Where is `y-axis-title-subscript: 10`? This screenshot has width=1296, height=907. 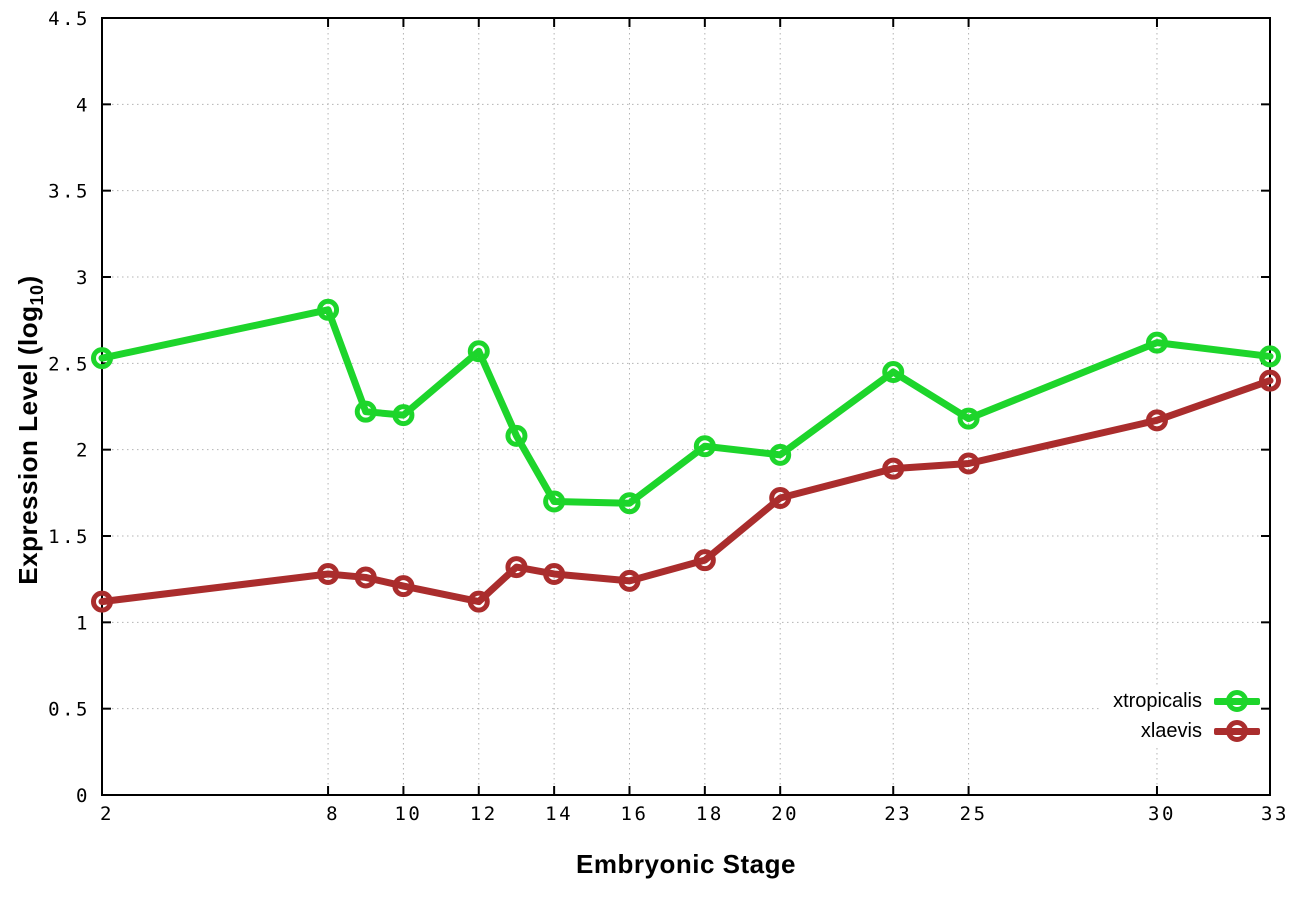
y-axis-title-subscript: 10 is located at coordinates (37, 295).